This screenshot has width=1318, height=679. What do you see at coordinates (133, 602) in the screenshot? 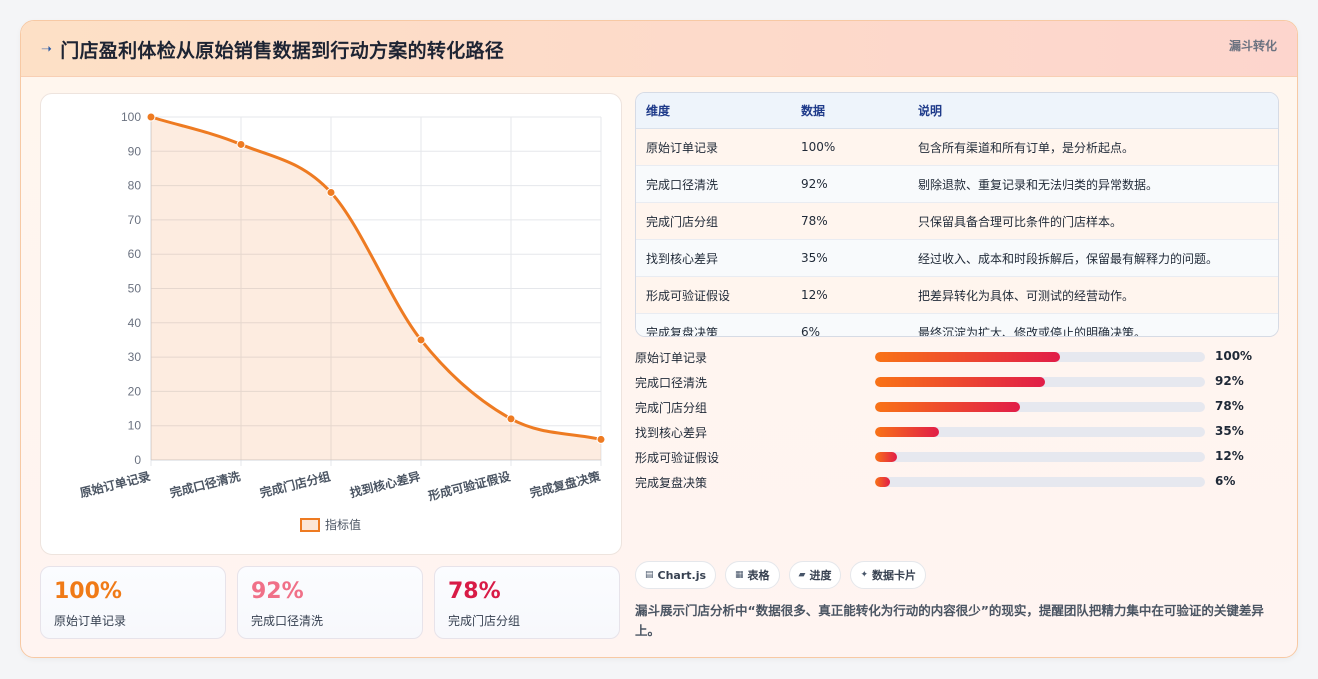
I see `stat-card-1: 100% 原始订单记录` at bounding box center [133, 602].